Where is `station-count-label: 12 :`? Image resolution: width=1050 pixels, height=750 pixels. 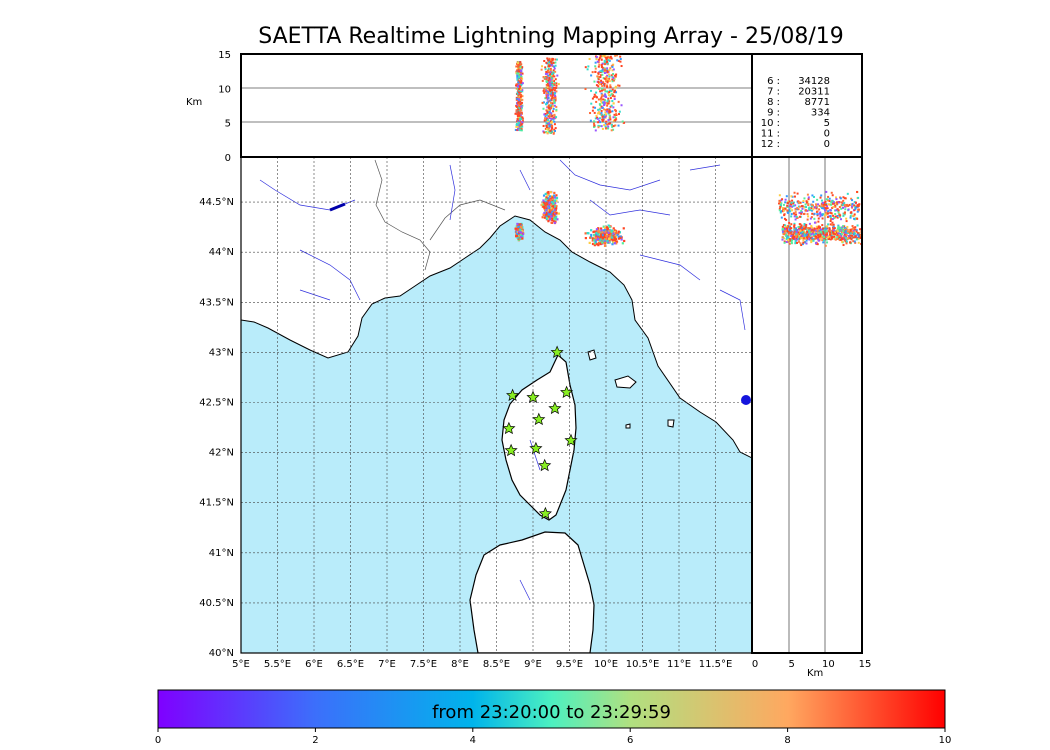 station-count-label: 12 : is located at coordinates (770, 144).